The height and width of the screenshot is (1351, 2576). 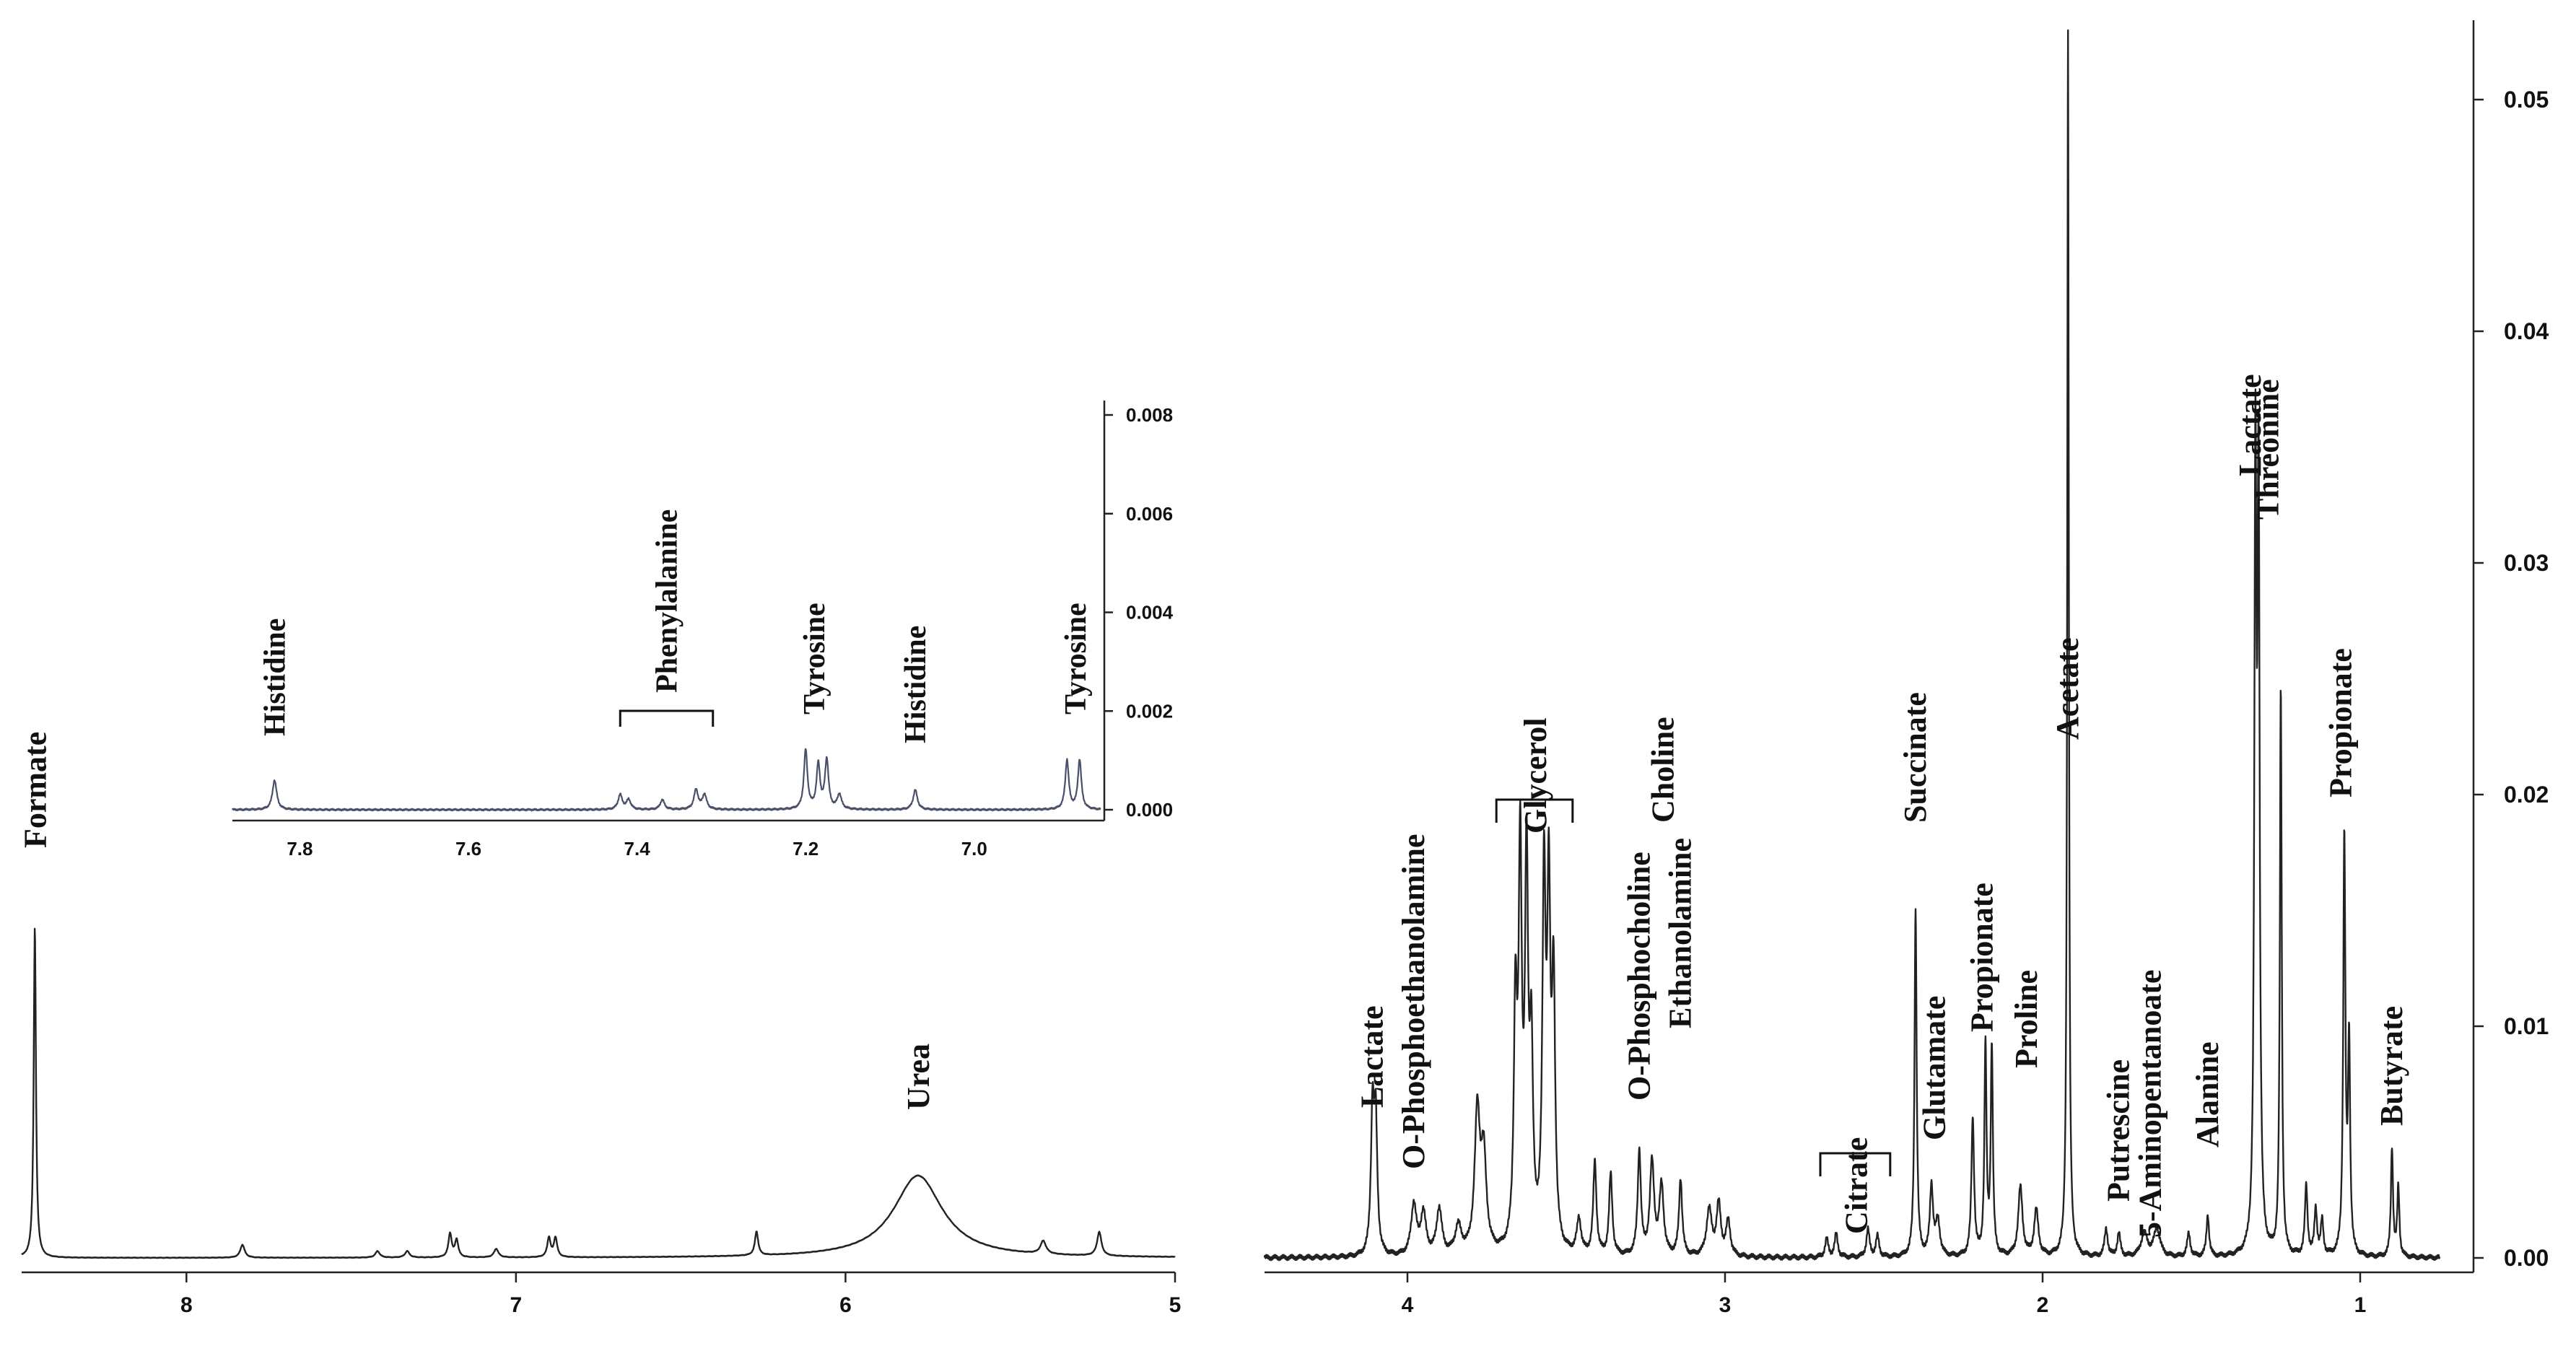 What do you see at coordinates (1535, 776) in the screenshot?
I see `peak-label-glycerol: Glycerol` at bounding box center [1535, 776].